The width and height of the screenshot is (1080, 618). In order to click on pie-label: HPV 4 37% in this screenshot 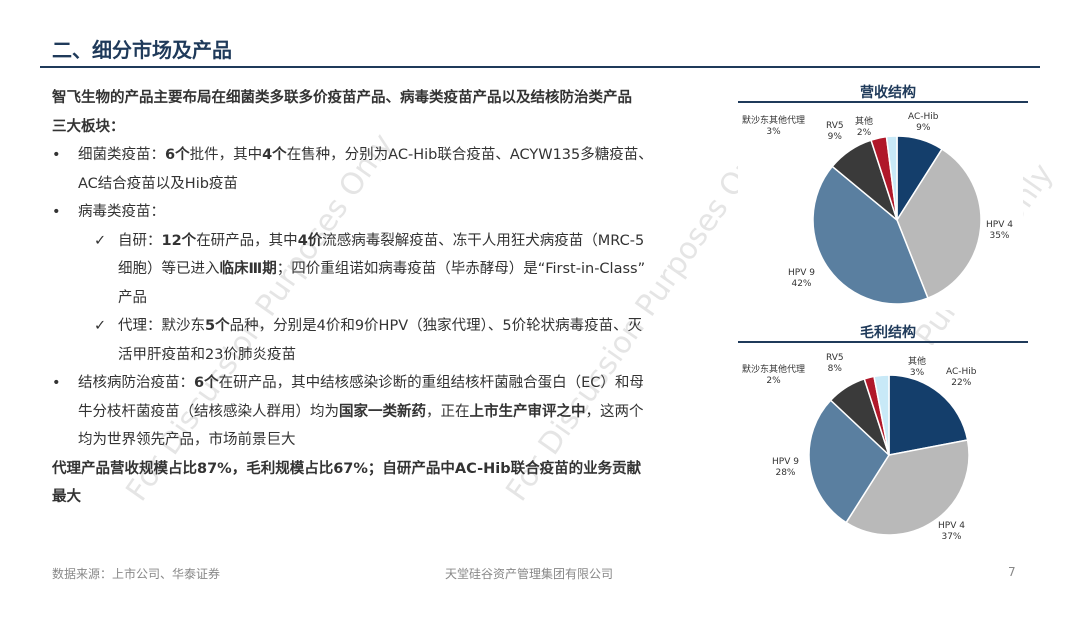, I will do `click(951, 531)`.